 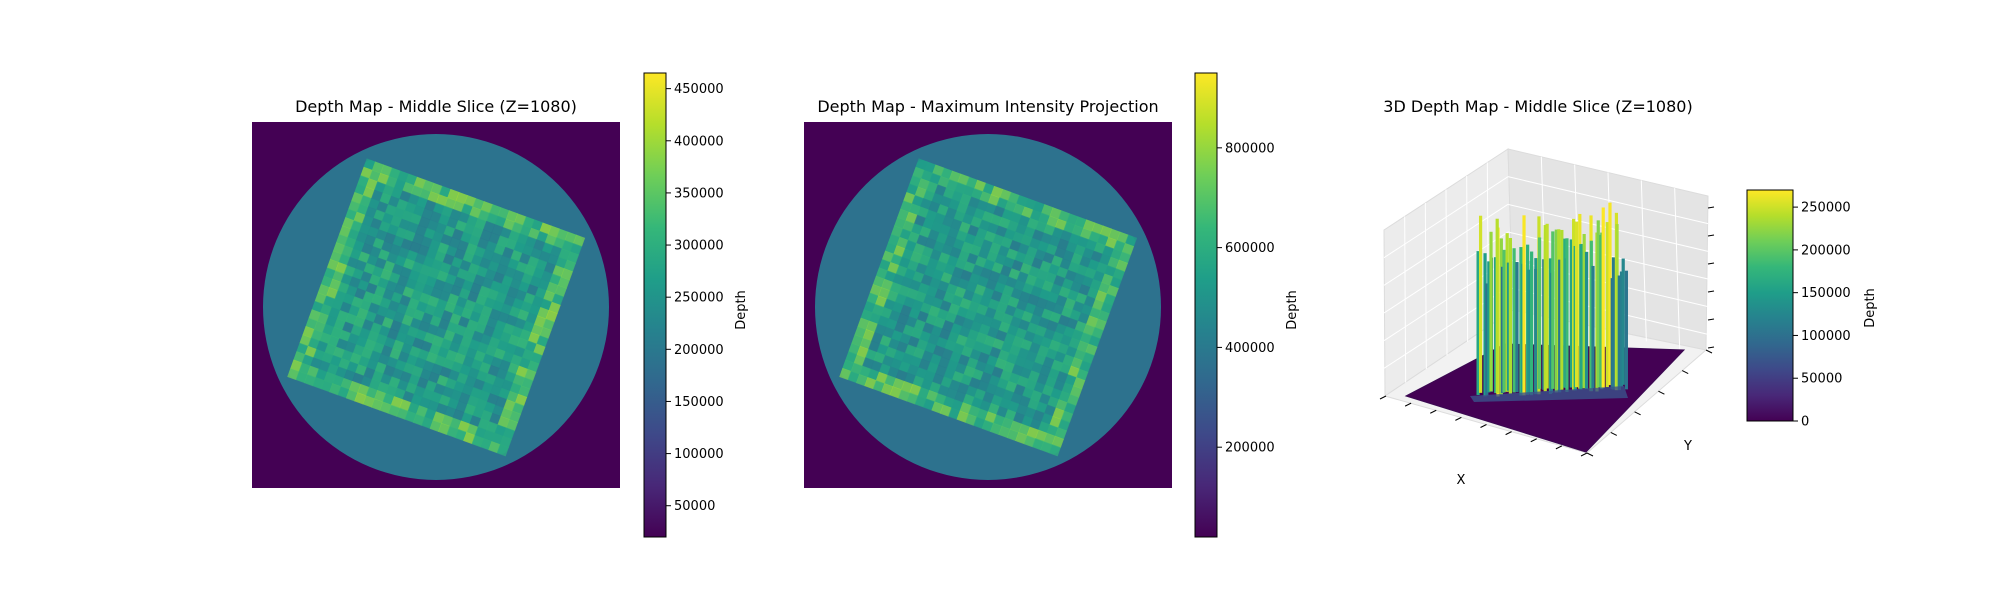 What do you see at coordinates (1292, 310) in the screenshot?
I see `panel2-colorbar-label: Depth` at bounding box center [1292, 310].